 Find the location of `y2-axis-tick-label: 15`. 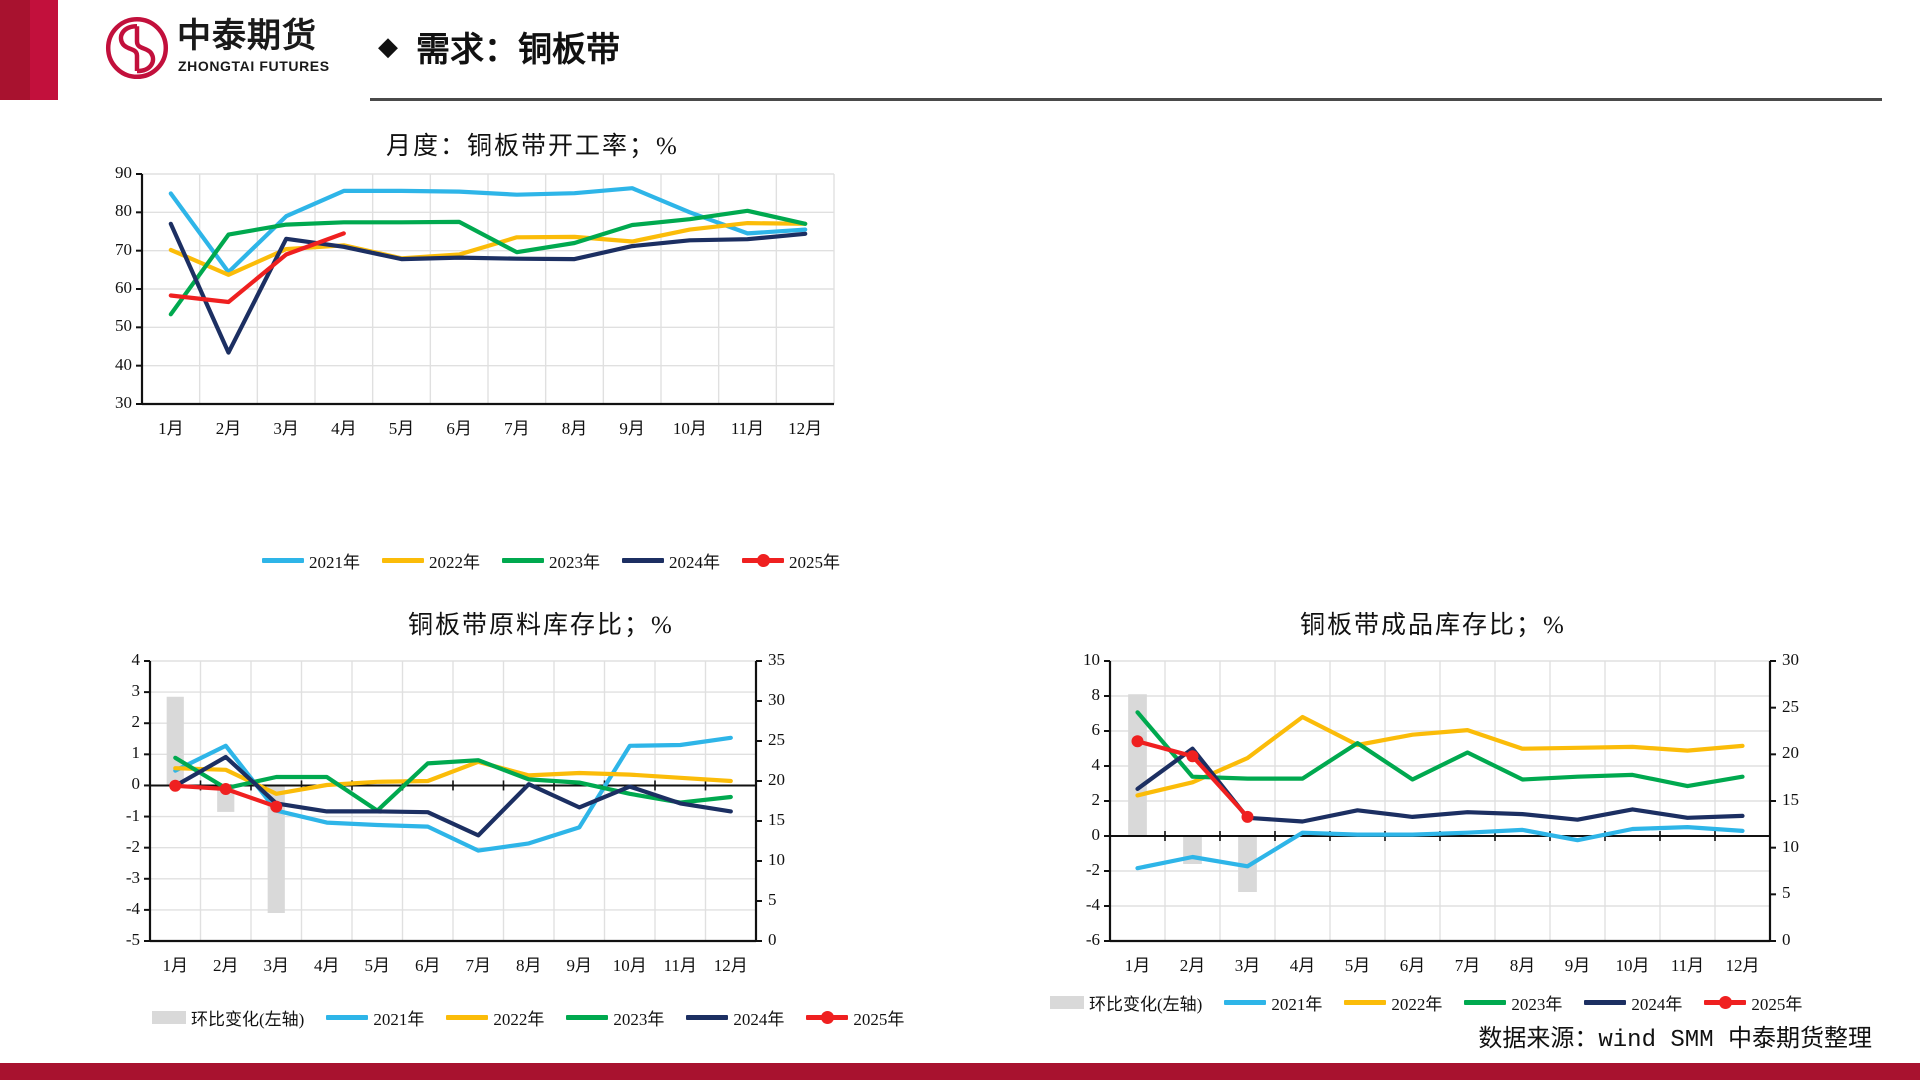

y2-axis-tick-label: 15 is located at coordinates (1790, 799).